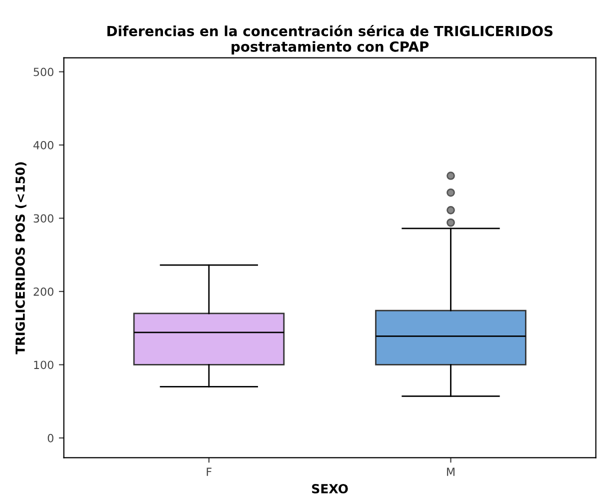 This screenshot has height=503, width=608. I want to click on y-tick-label: 500, so click(44, 72).